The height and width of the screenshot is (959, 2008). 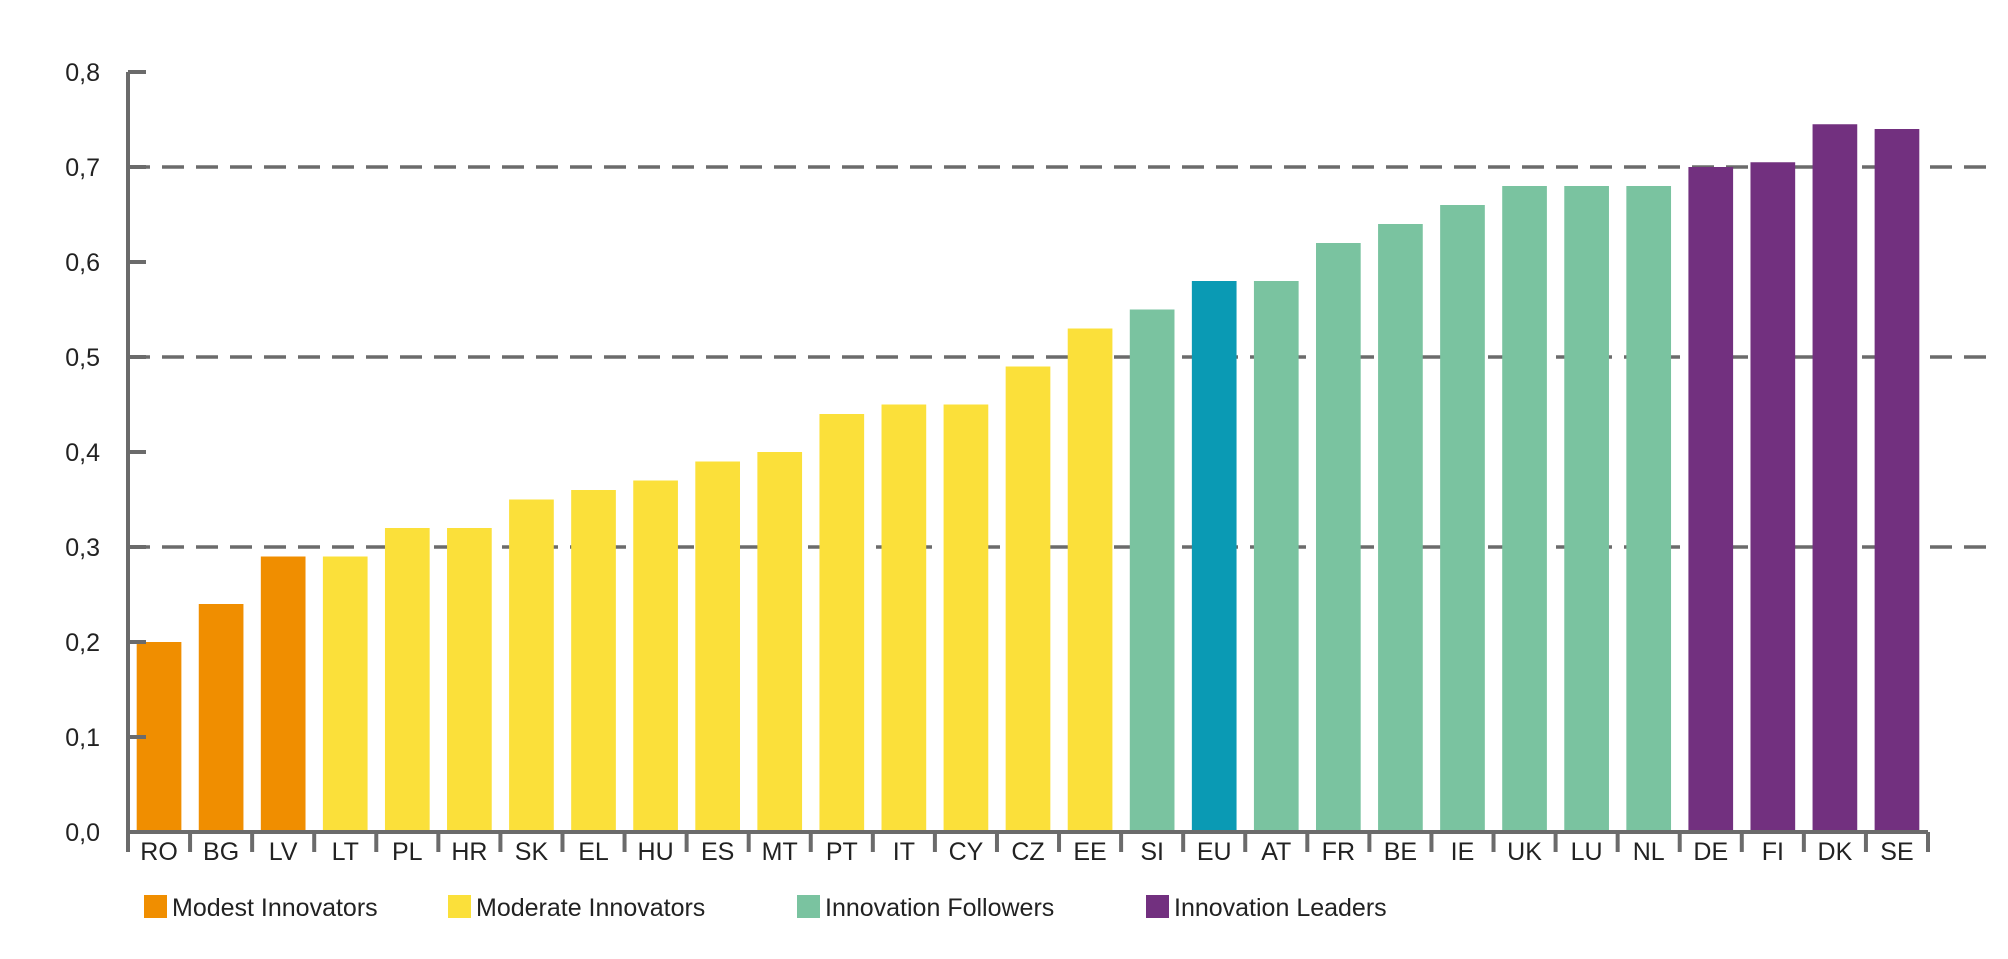 I want to click on y-tick-label: 0,0, so click(x=82, y=833).